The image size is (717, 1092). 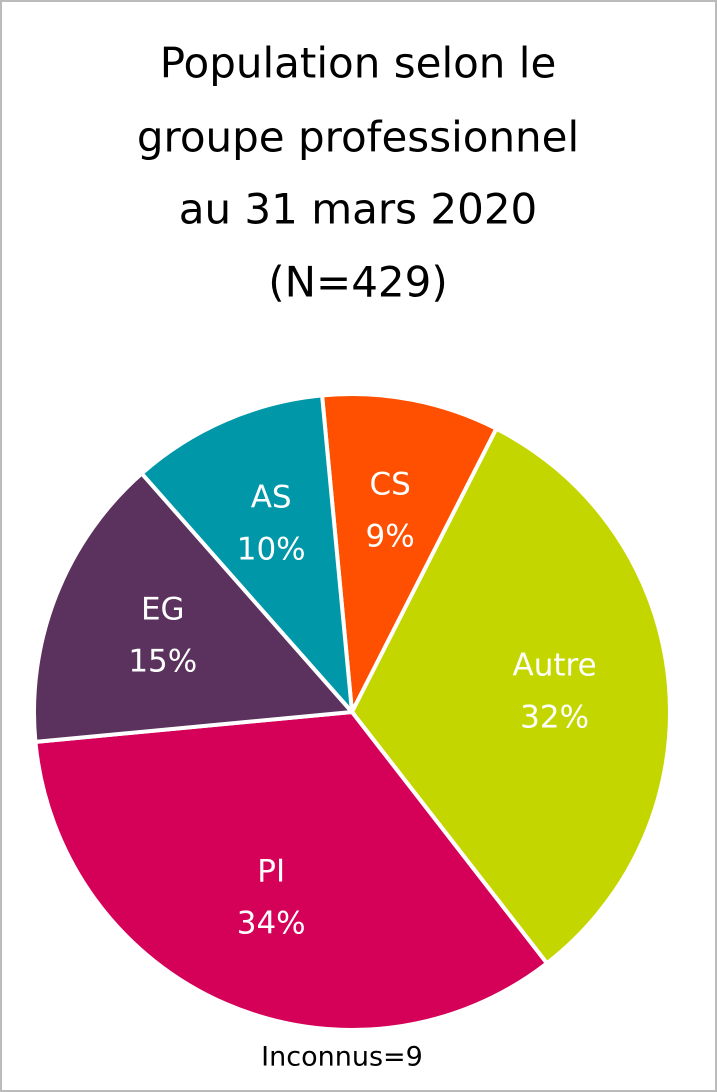 I want to click on note: Inconnus=9, so click(x=342, y=1057).